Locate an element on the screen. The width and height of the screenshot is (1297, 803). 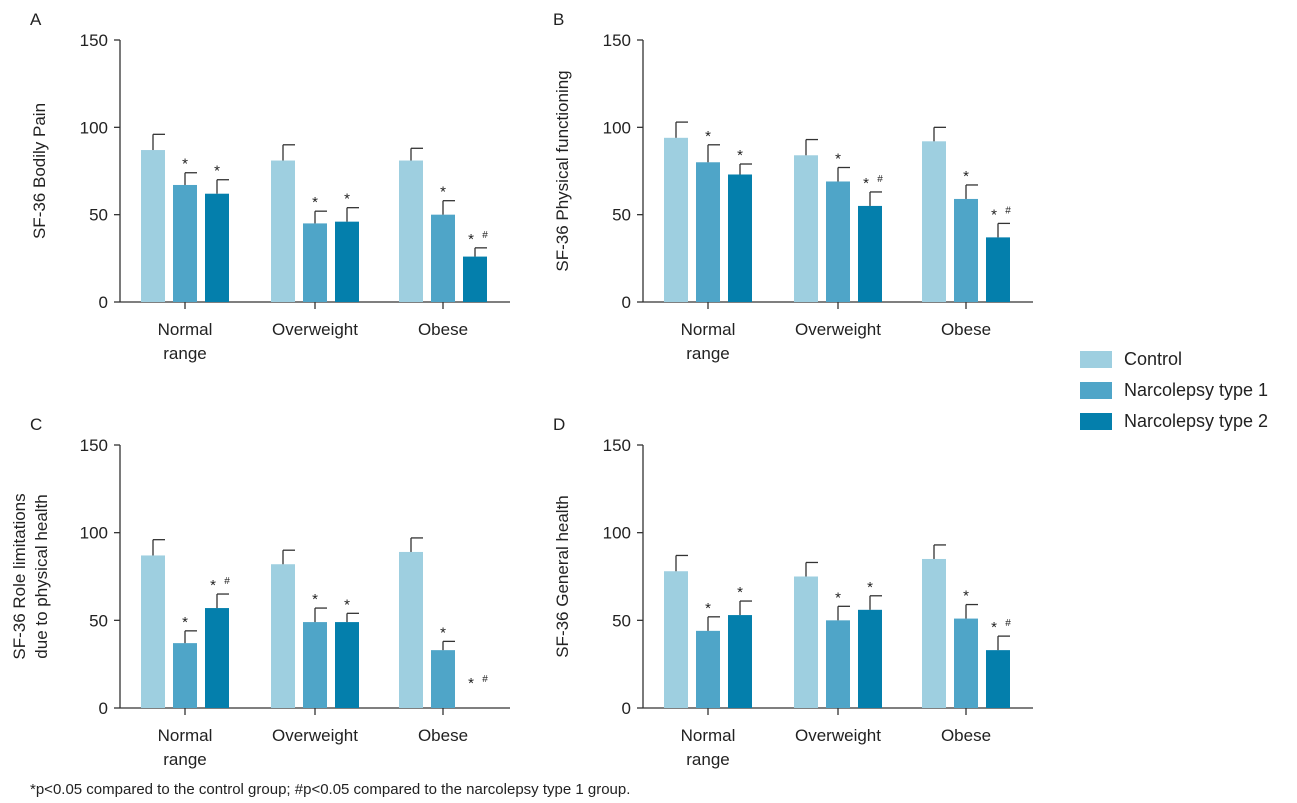
y-axis-title: SF-36 Physical functioning is located at coordinates (562, 170).